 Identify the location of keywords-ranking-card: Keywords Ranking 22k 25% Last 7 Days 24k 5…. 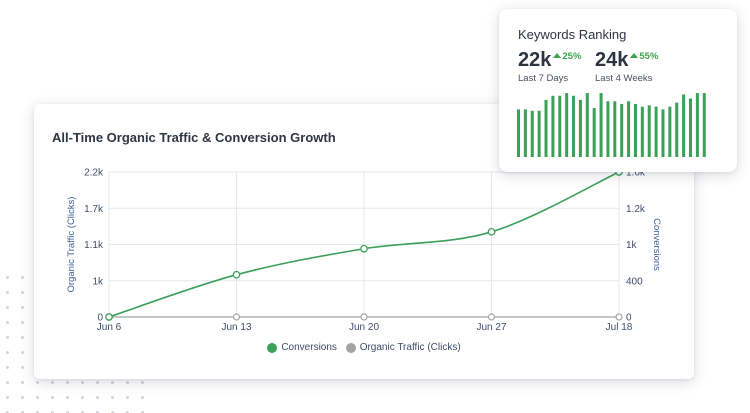
(618, 90).